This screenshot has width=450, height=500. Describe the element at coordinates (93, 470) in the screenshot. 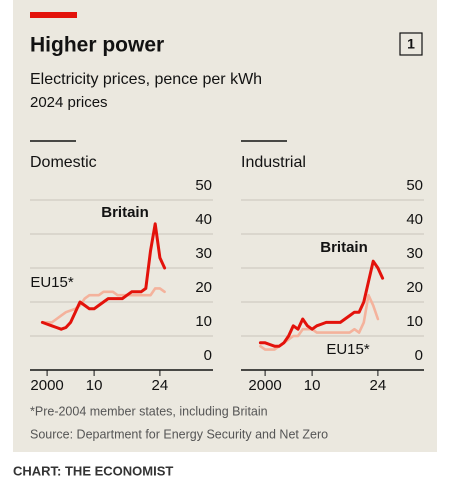

I see `credit: CHART: THE ECONOMIST` at that location.